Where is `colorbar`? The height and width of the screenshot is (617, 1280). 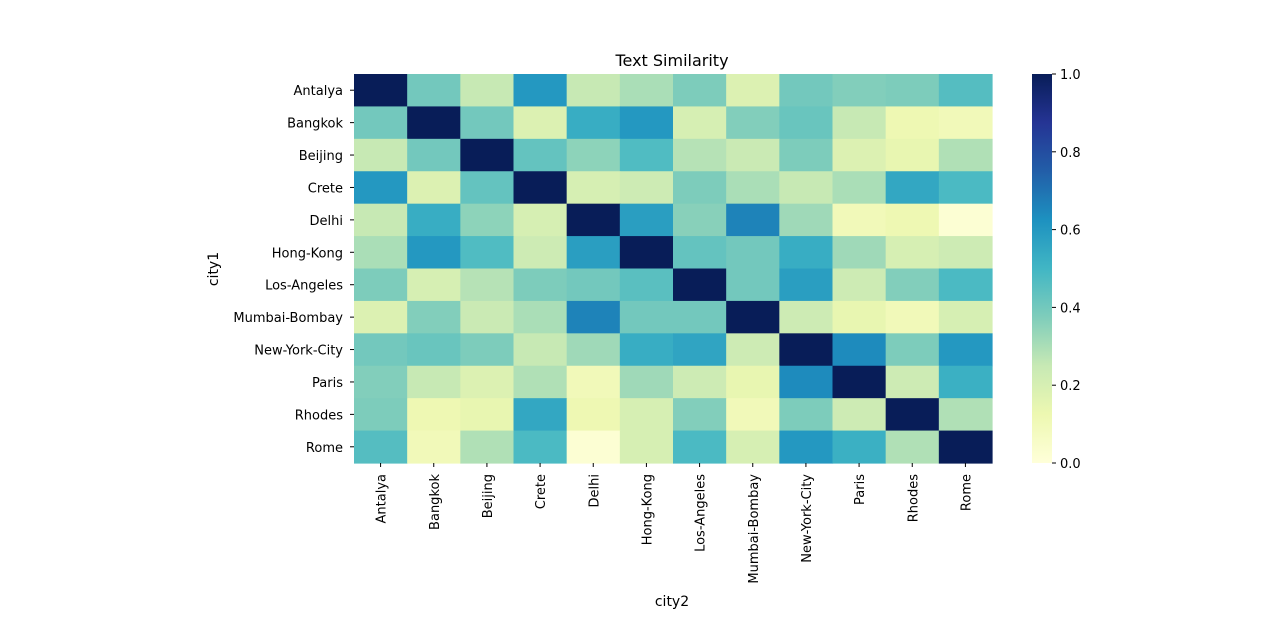
colorbar is located at coordinates (1042, 268).